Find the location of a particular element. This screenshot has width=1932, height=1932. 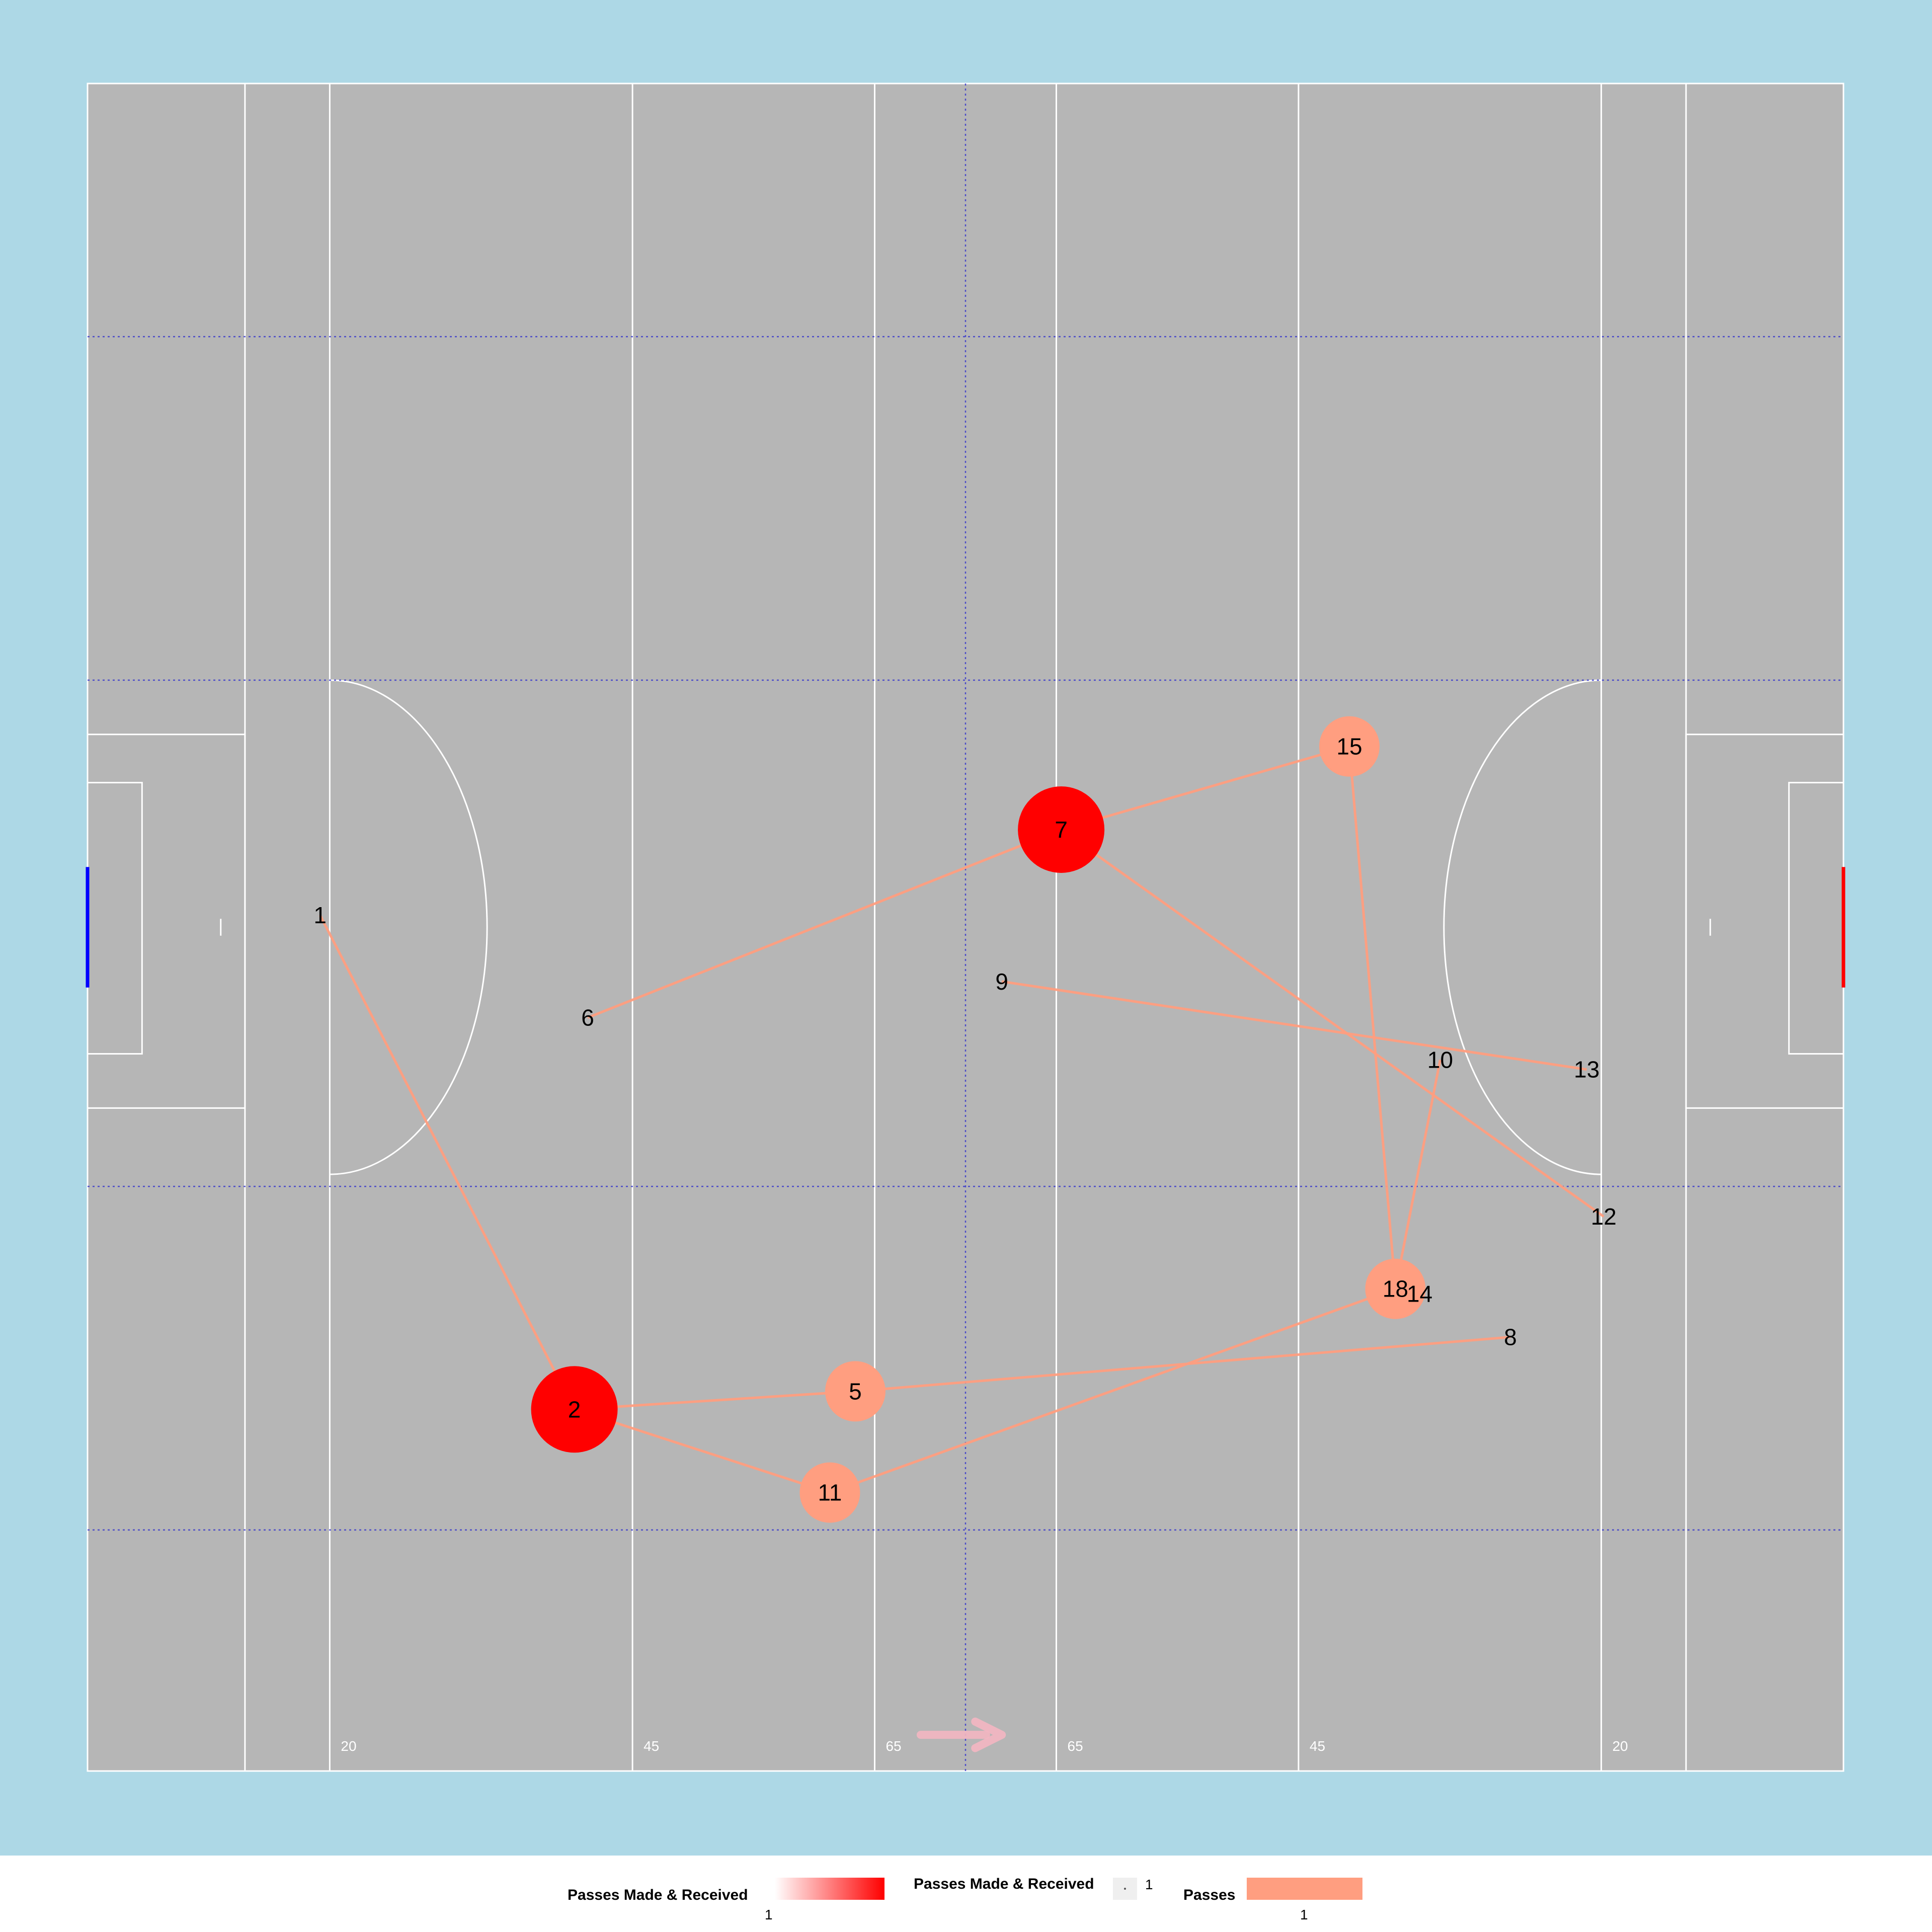

player-label: 14 is located at coordinates (1420, 1293).